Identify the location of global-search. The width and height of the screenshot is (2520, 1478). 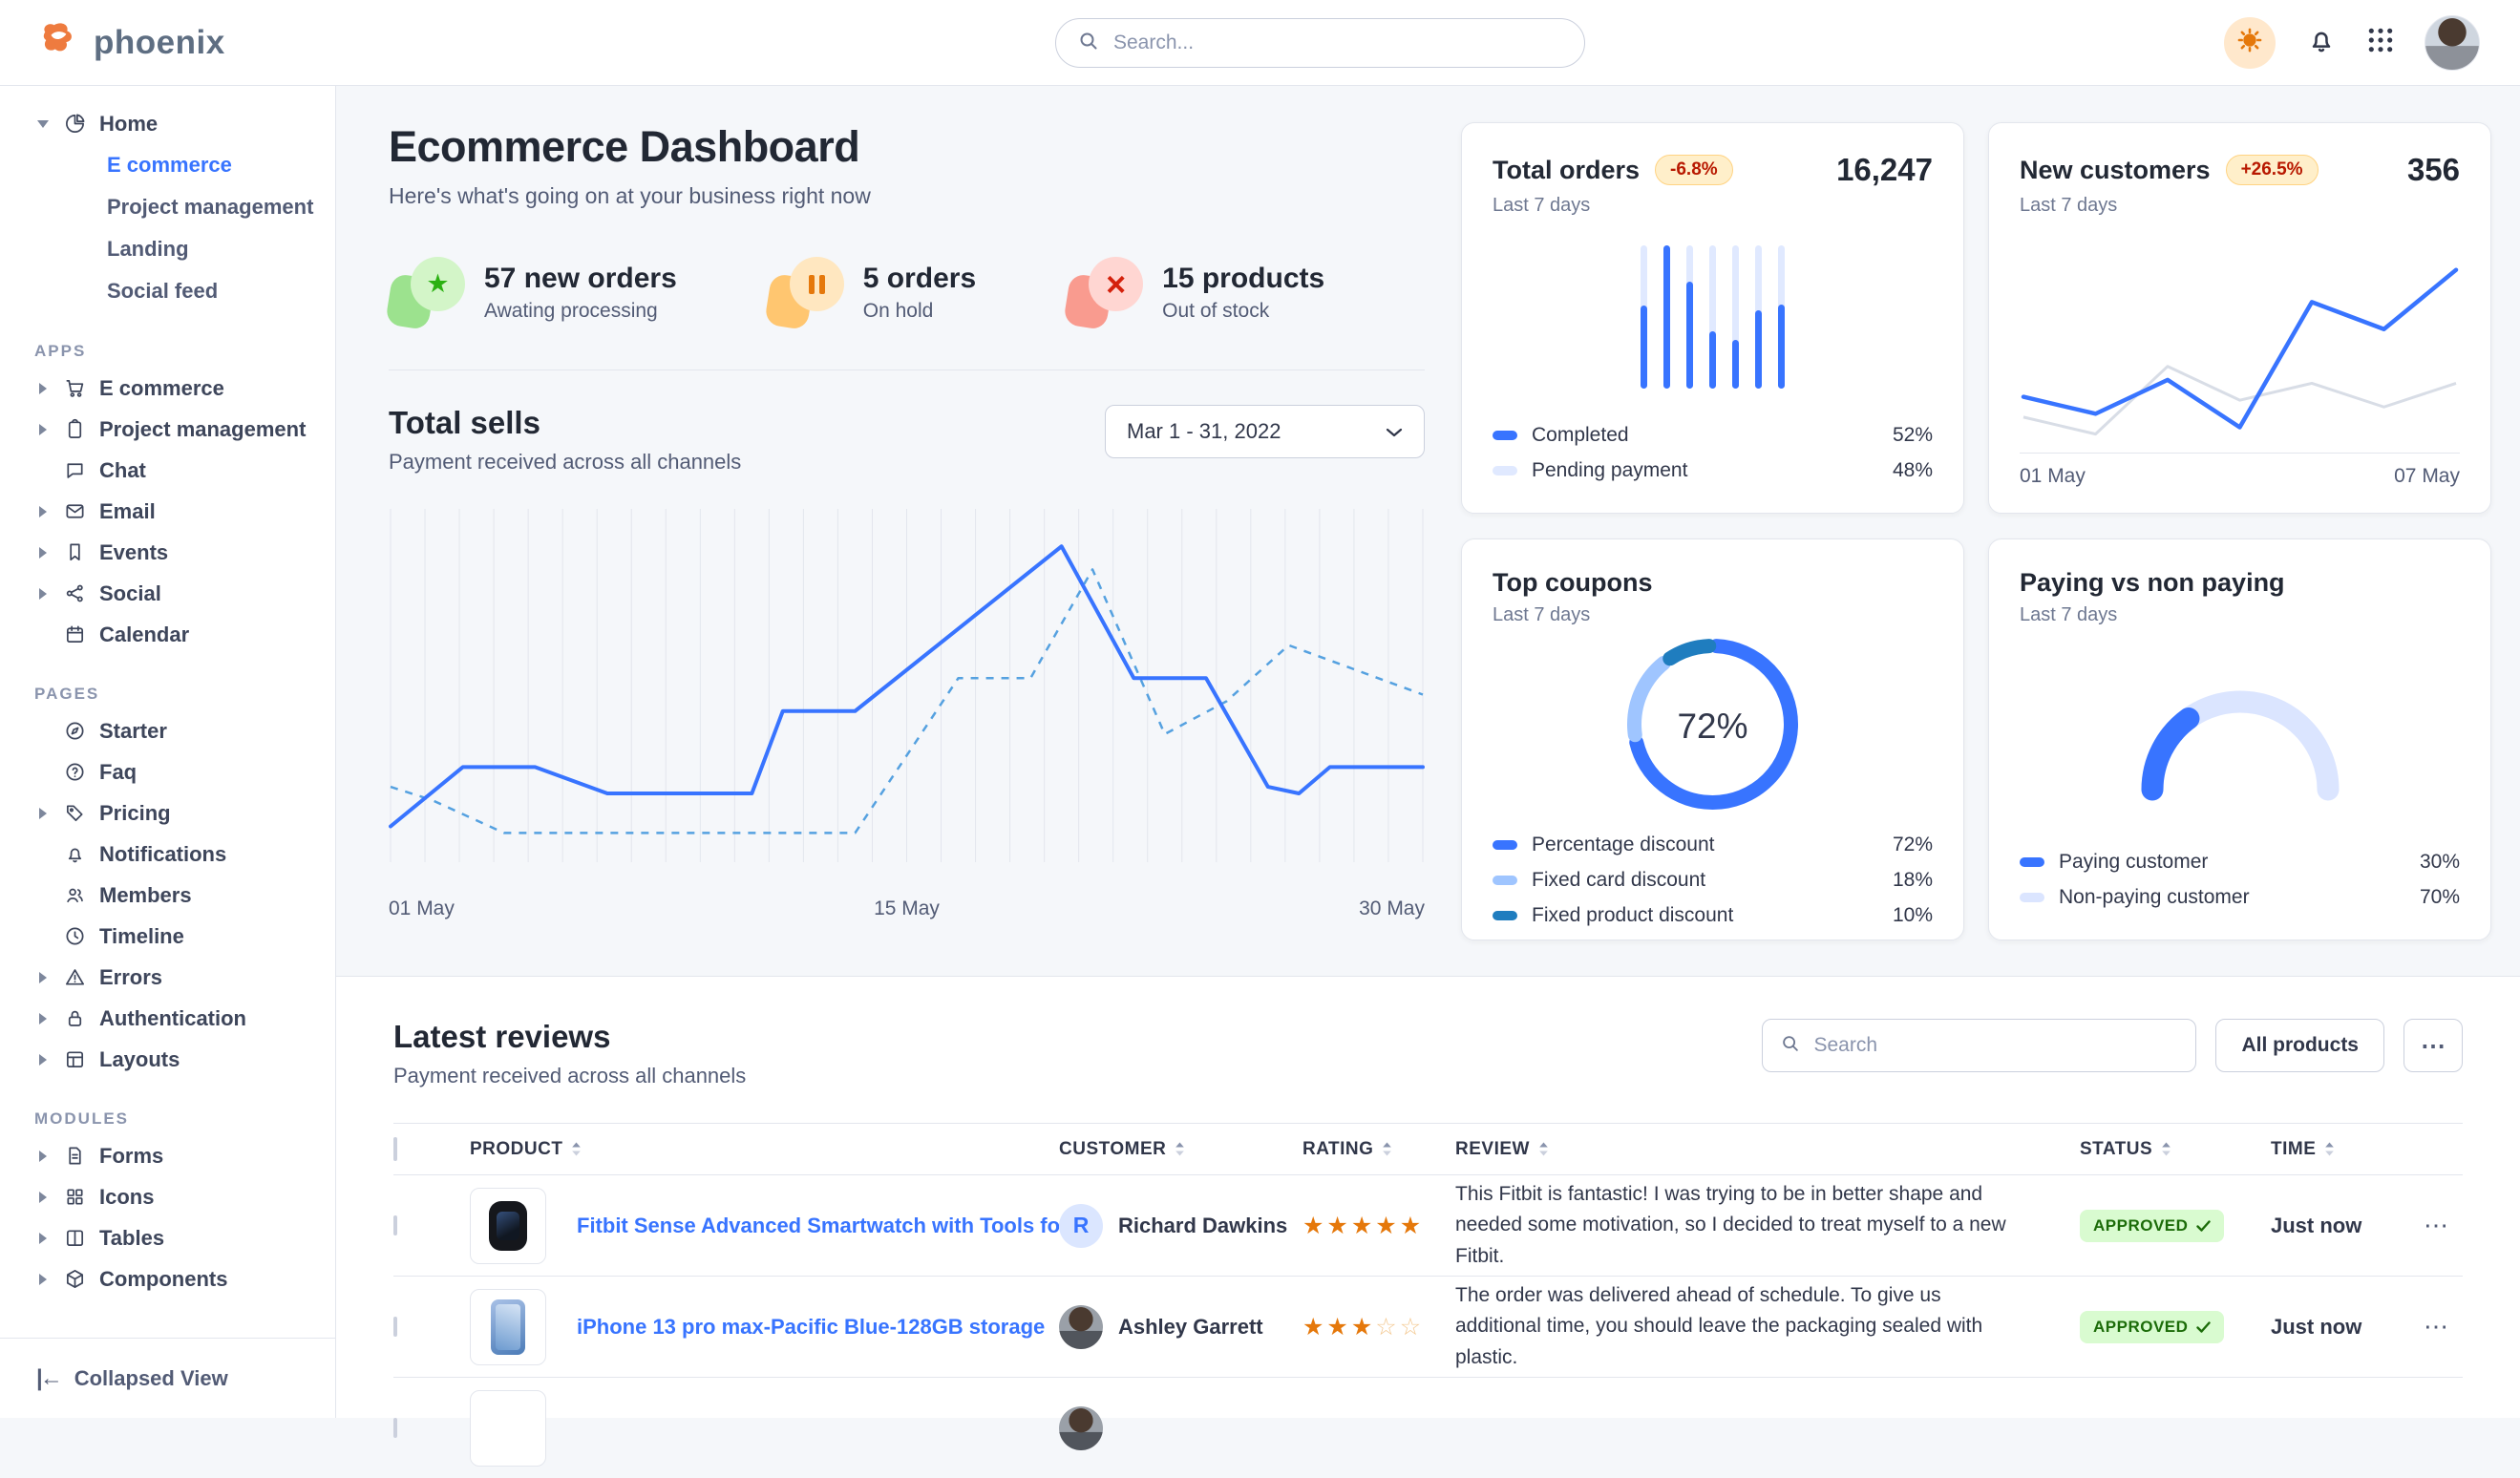
(1320, 43).